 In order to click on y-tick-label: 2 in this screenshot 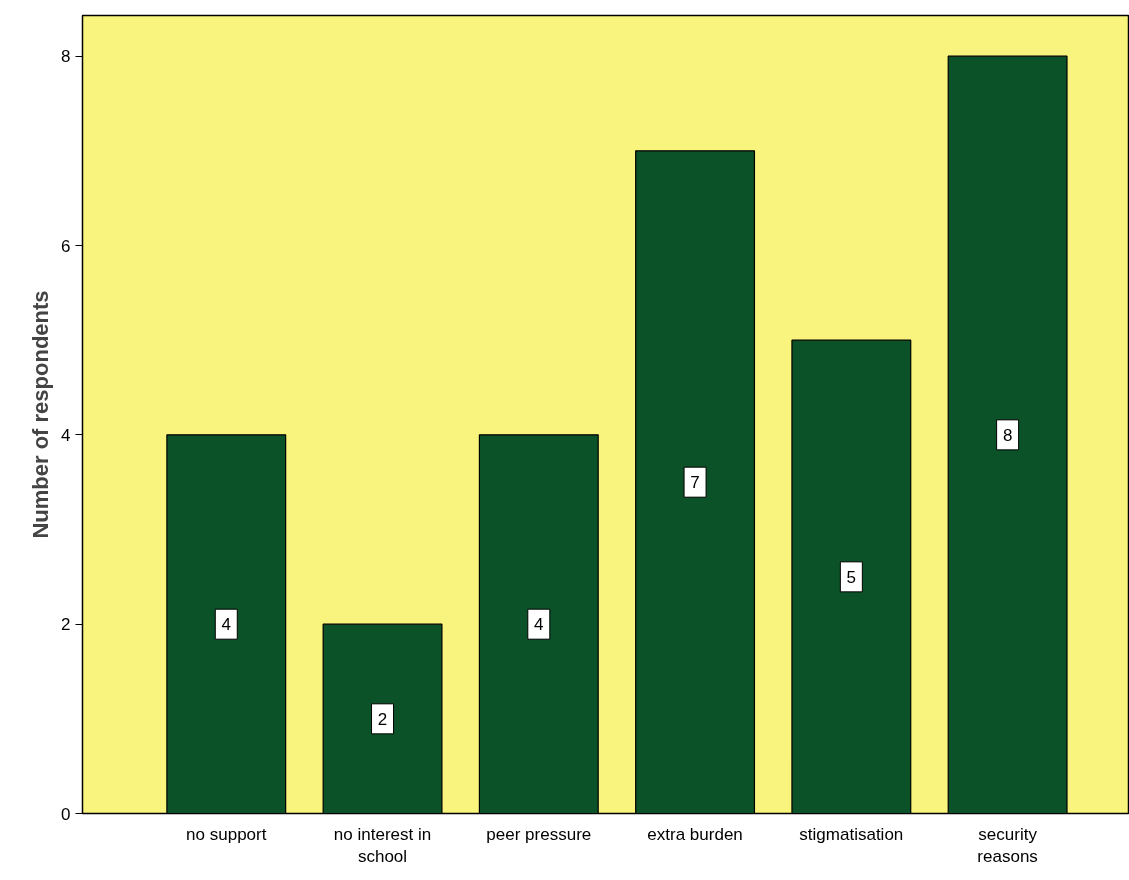, I will do `click(66, 625)`.